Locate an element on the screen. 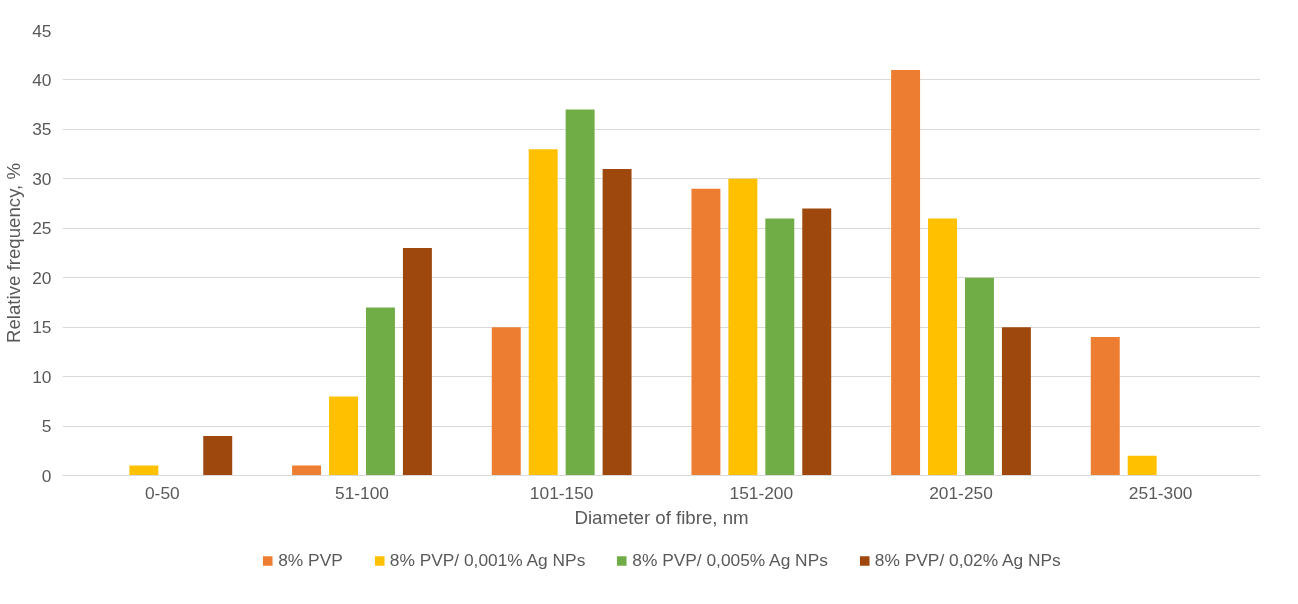 The width and height of the screenshot is (1298, 604). y-tick-label: 30 is located at coordinates (42, 178).